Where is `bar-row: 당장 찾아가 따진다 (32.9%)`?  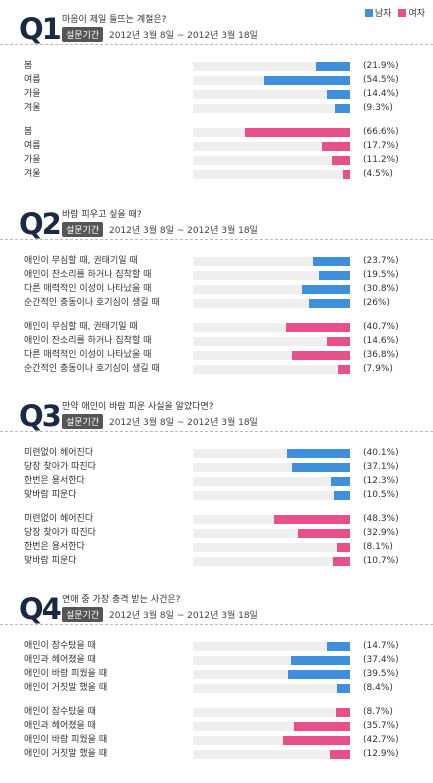 bar-row: 당장 찾아가 따진다 (32.9%) is located at coordinates (216, 533).